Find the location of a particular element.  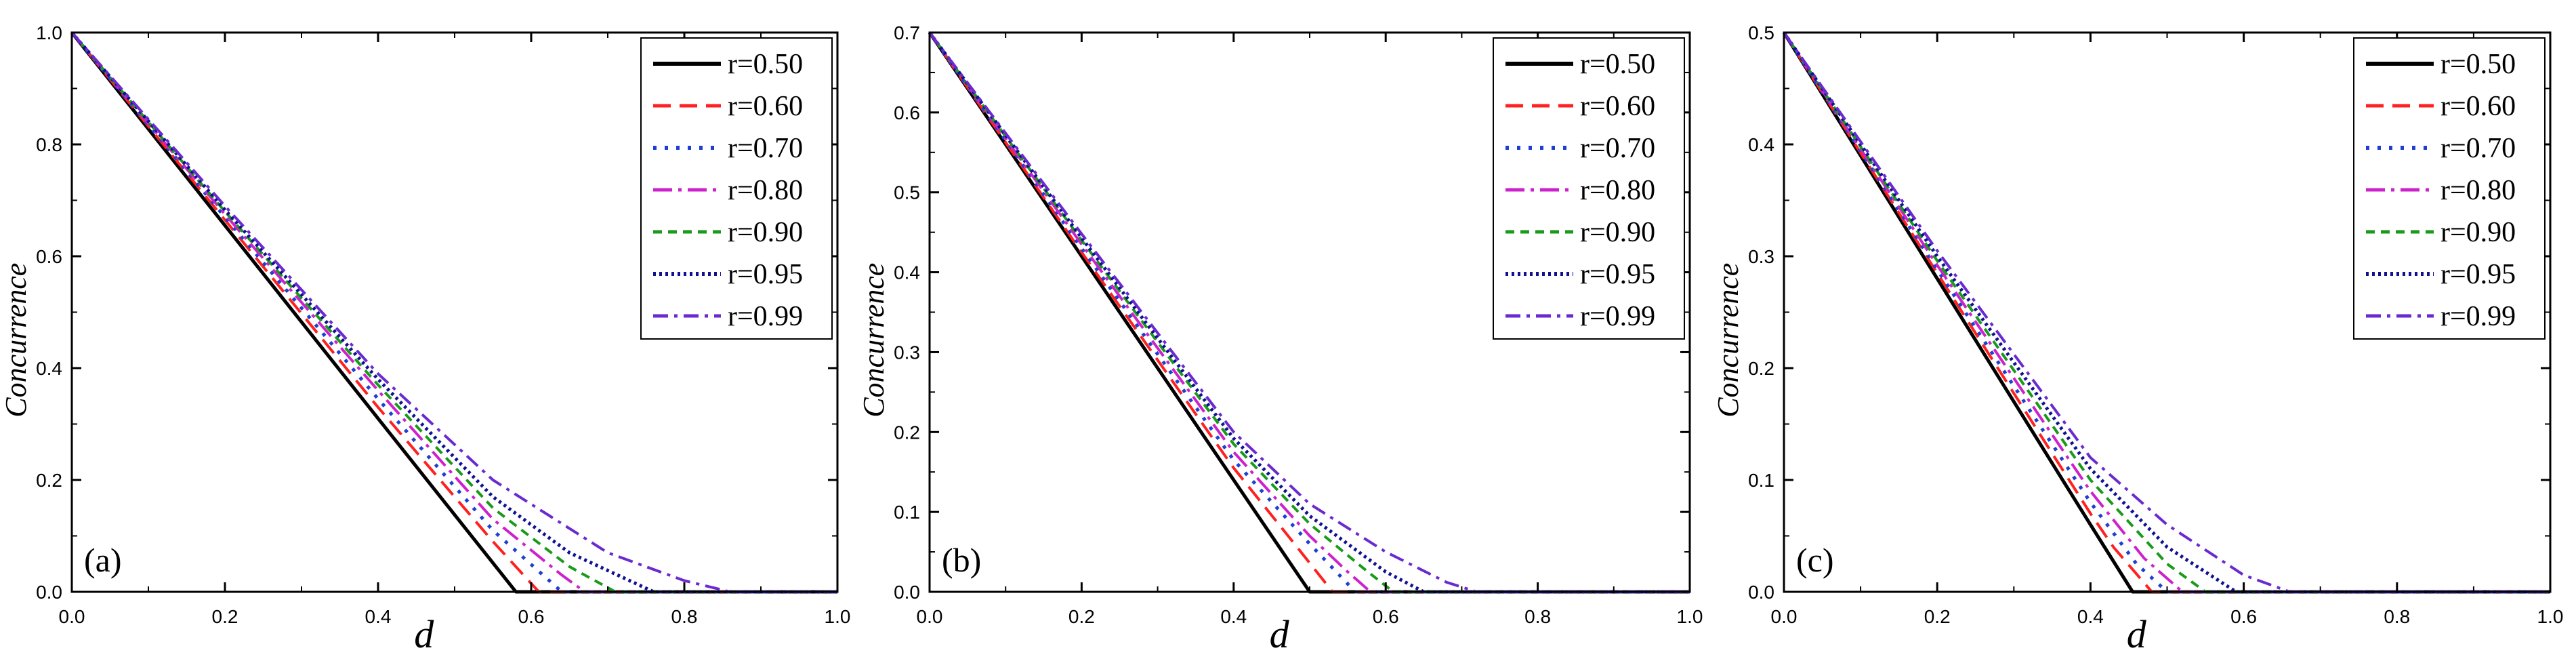

y-tick-label: 0.7 is located at coordinates (907, 32).